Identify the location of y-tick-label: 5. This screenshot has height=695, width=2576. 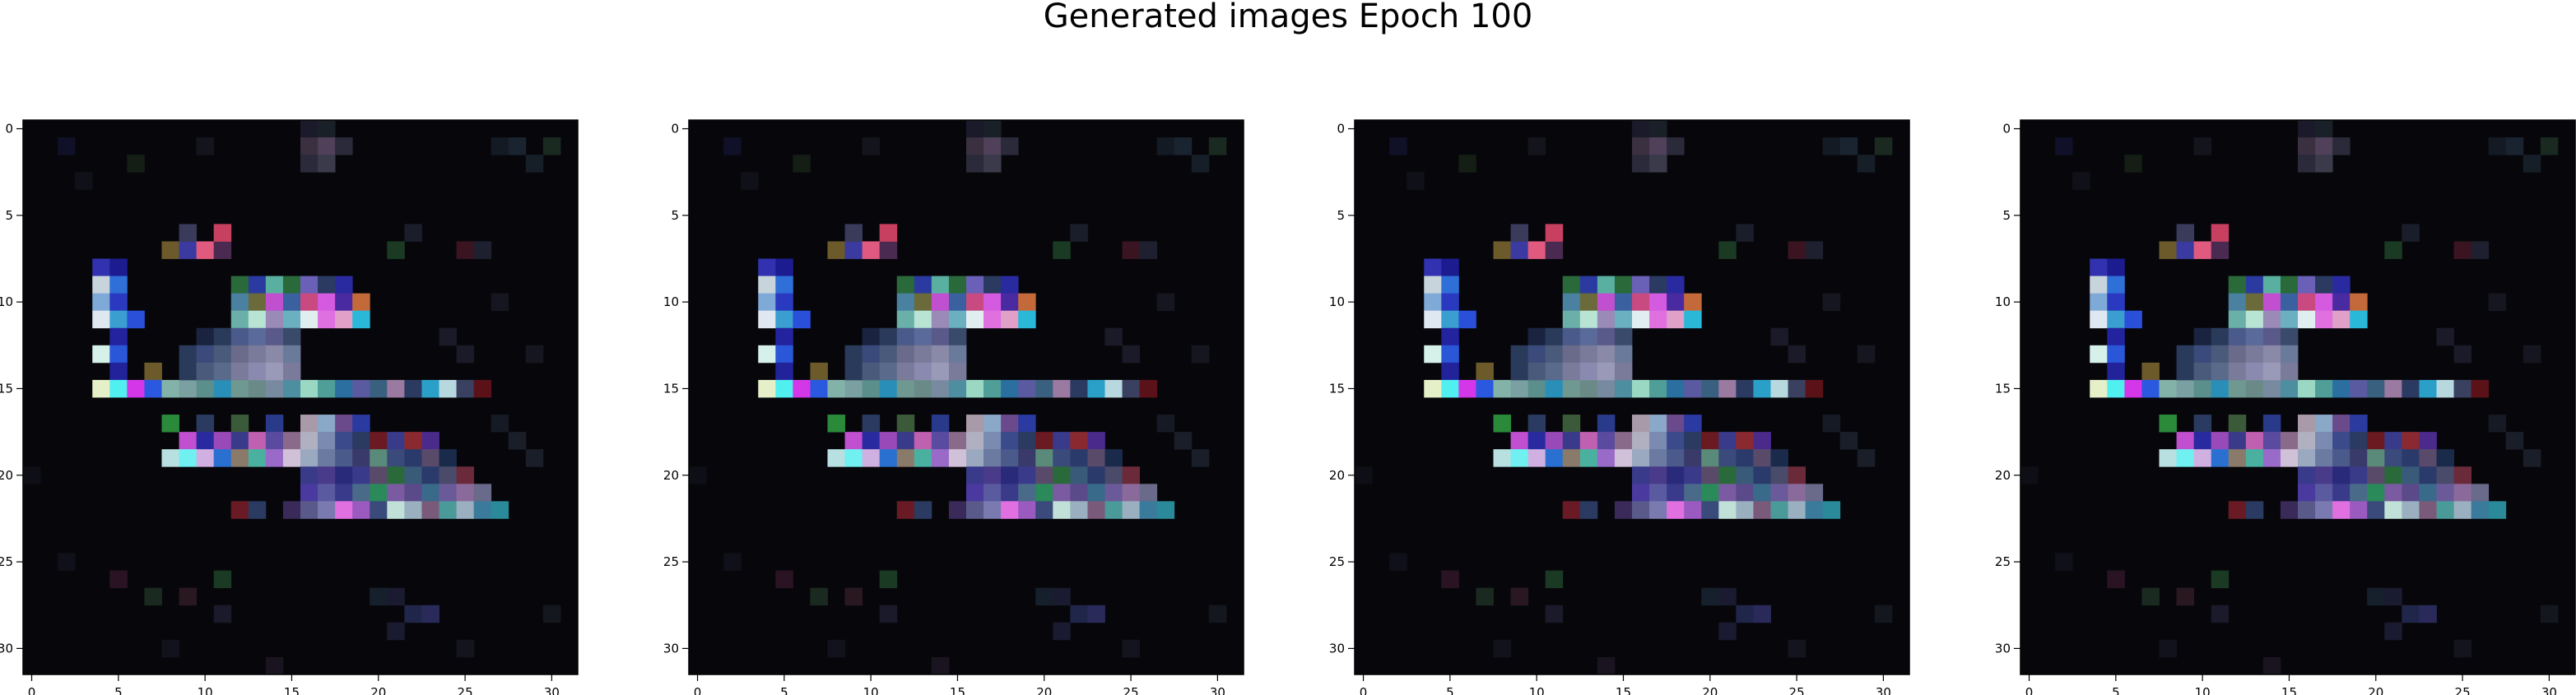
(1341, 215).